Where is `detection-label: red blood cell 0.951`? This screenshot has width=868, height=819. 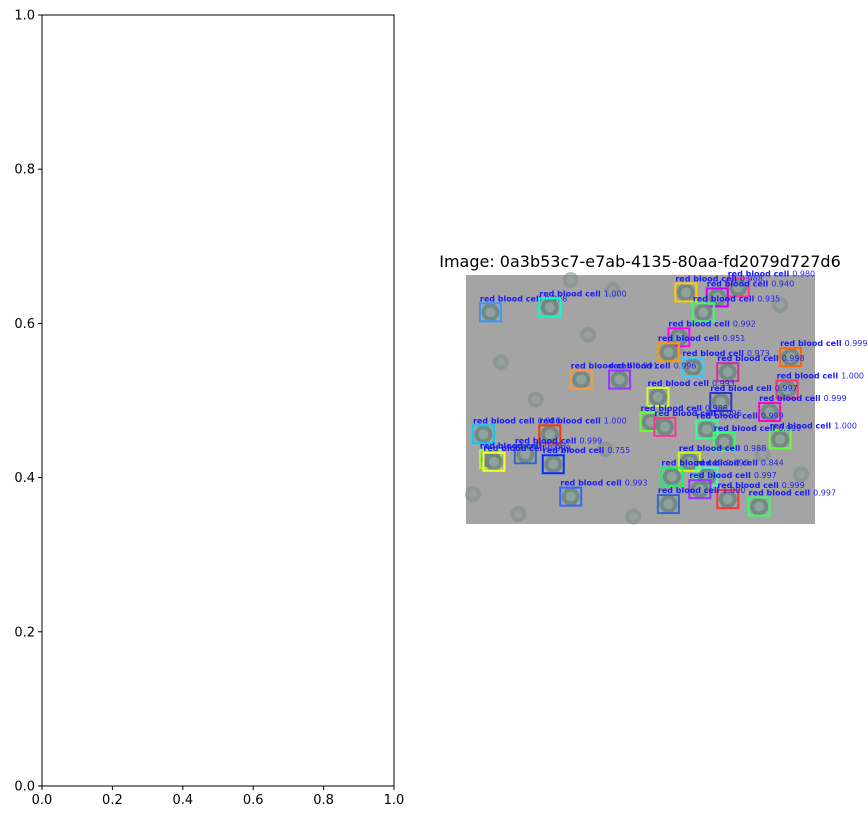 detection-label: red blood cell 0.951 is located at coordinates (701, 338).